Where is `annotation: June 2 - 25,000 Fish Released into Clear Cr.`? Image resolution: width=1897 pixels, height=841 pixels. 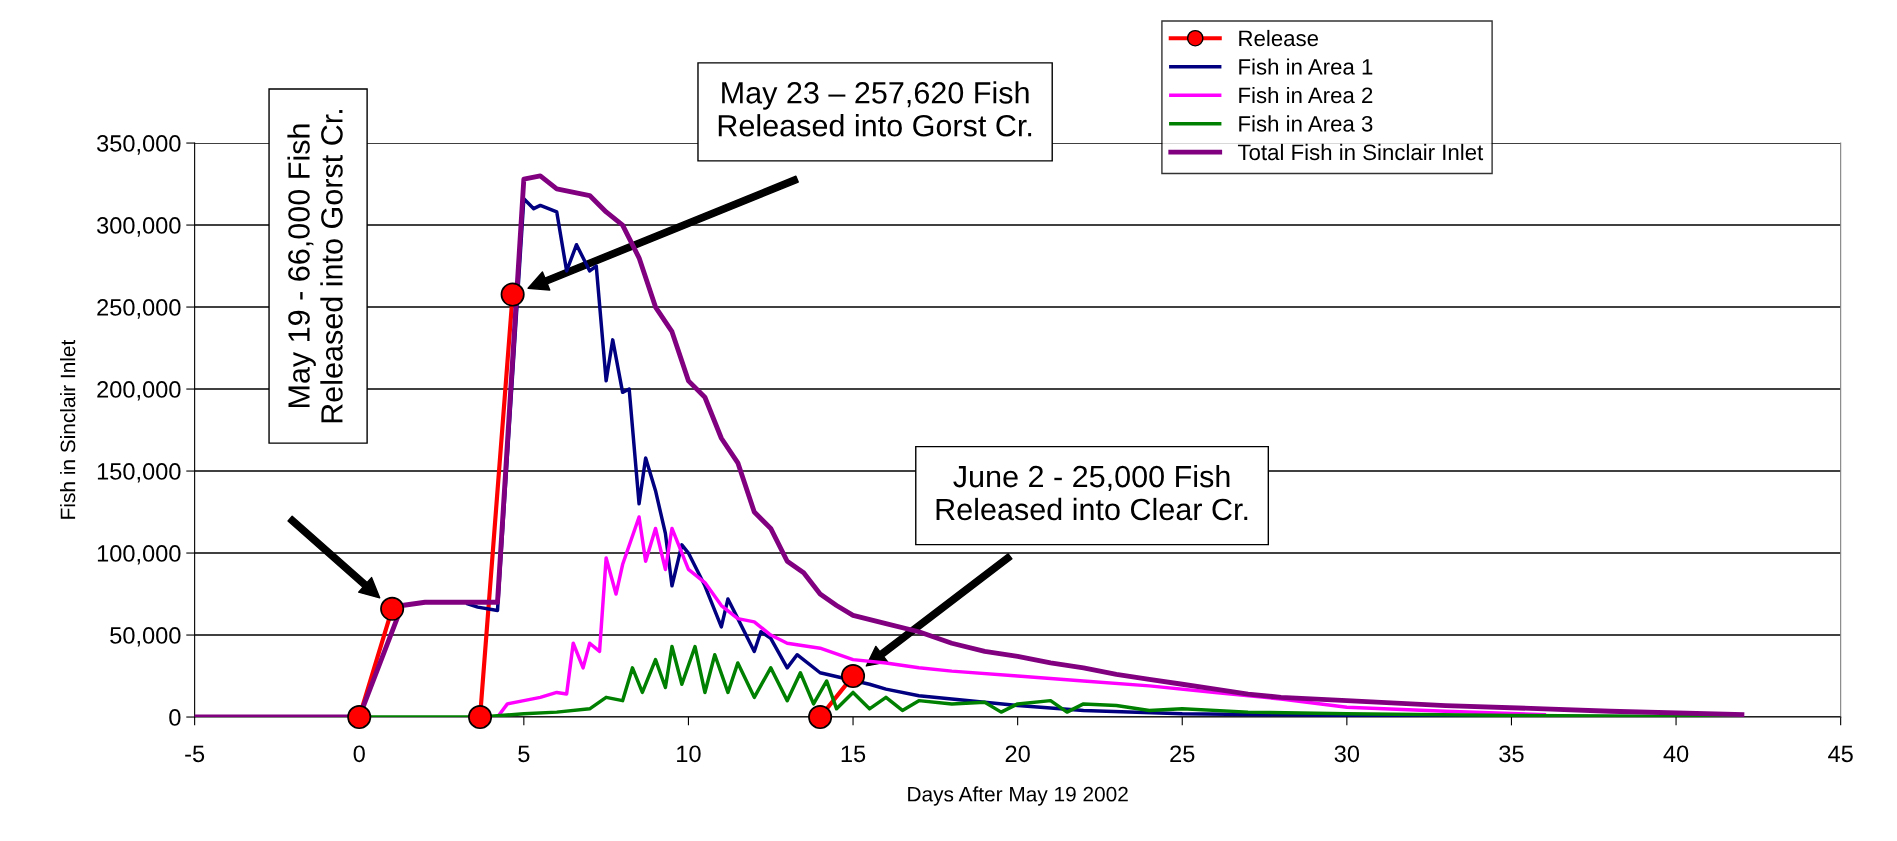
annotation: June 2 - 25,000 Fish Released into Clear Cr. is located at coordinates (1092, 492).